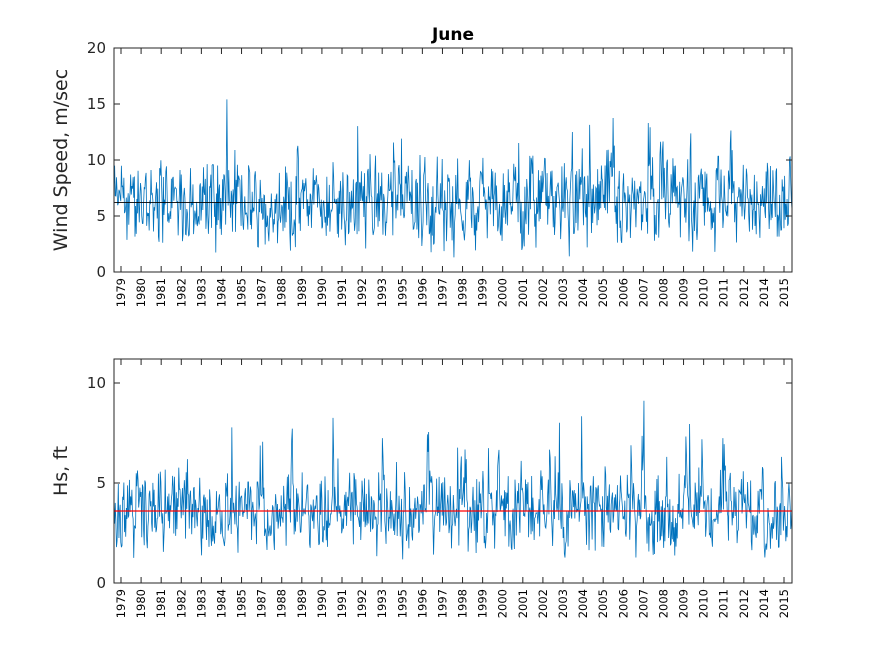 This screenshot has height=656, width=875. What do you see at coordinates (96, 104) in the screenshot?
I see `y-tick-label: 15` at bounding box center [96, 104].